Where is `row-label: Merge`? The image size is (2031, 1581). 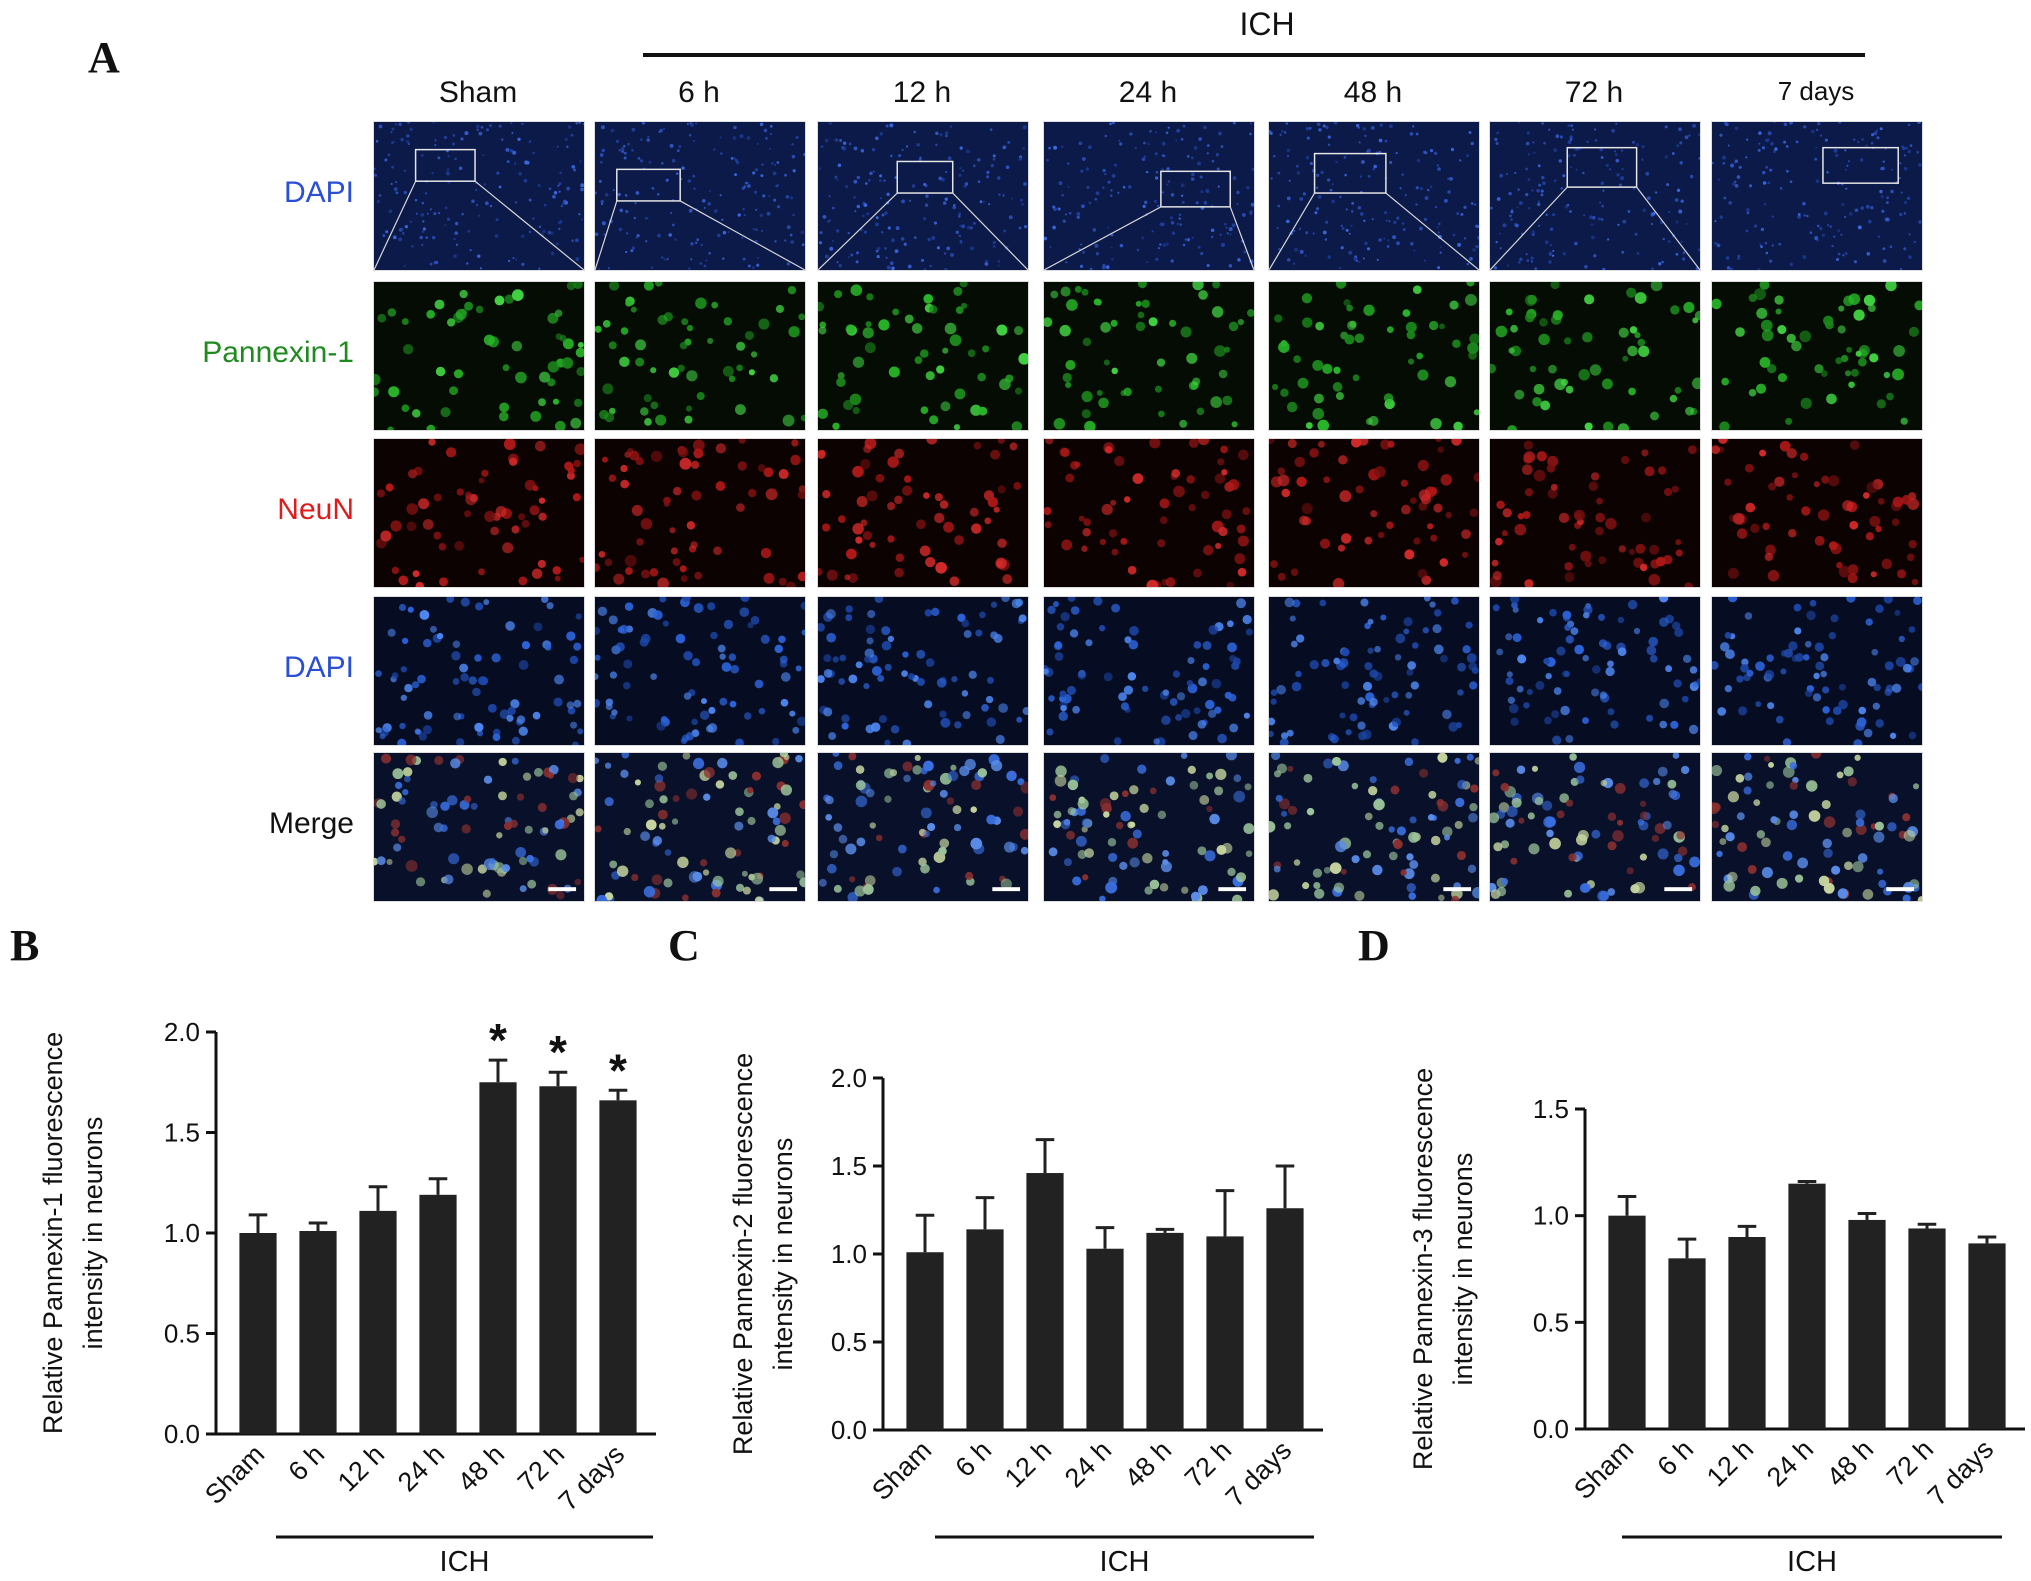
row-label: Merge is located at coordinates (311, 823).